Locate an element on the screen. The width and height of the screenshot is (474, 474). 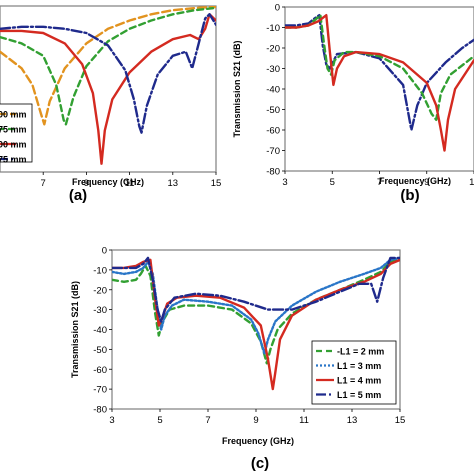
legend-entry-label: L1 = 3 mm is located at coordinates (359, 366).